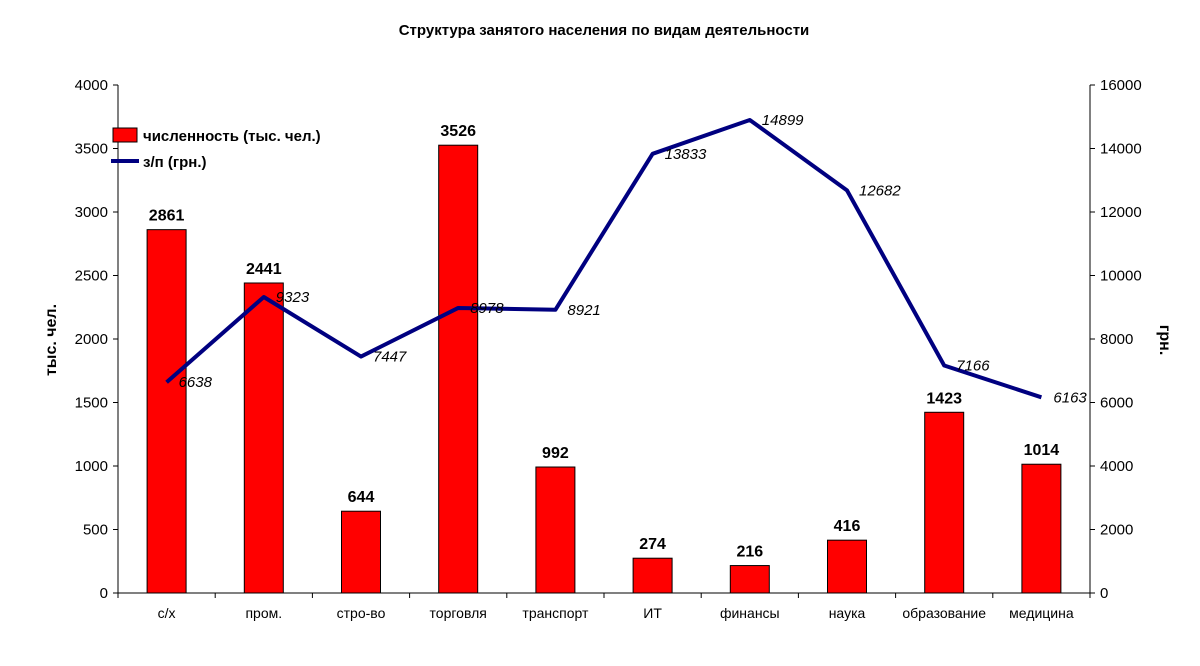  I want to click on bar-data-label: 992, so click(555, 453).